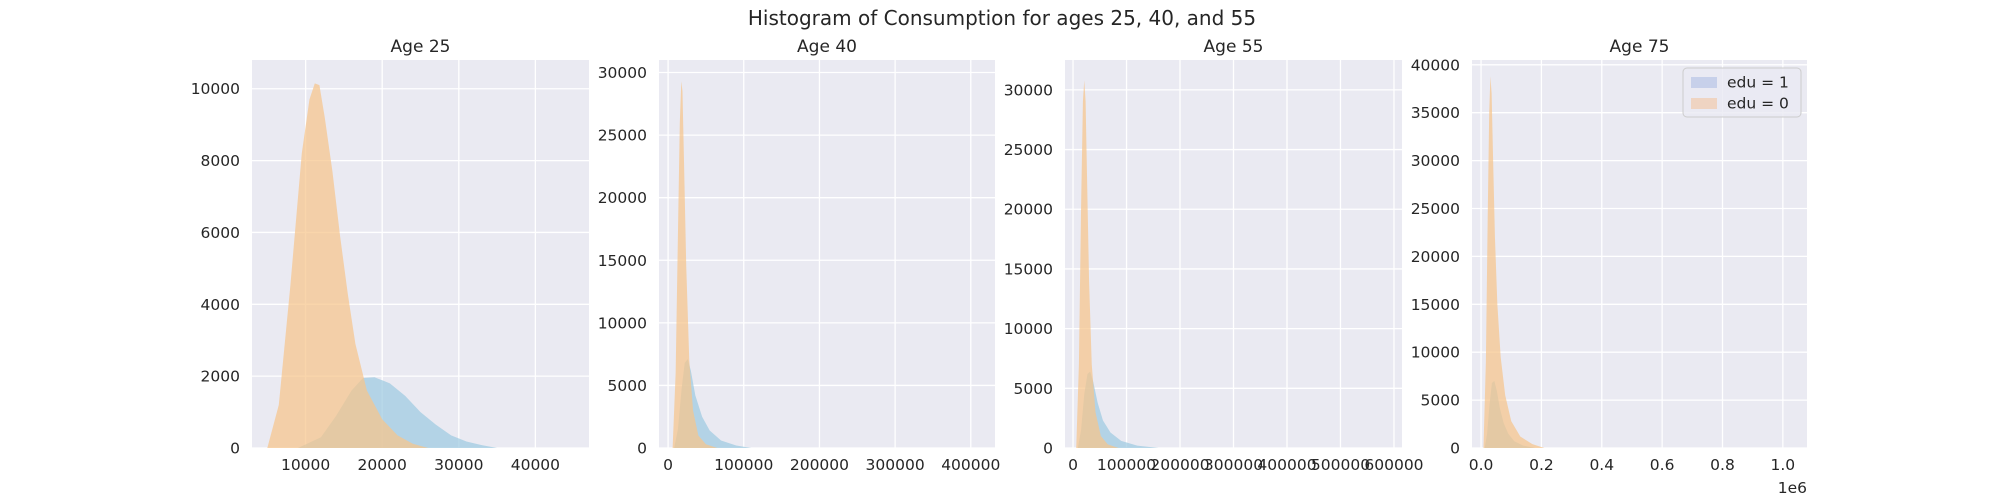 This screenshot has width=2000, height=500. I want to click on y-tick-label: 8000, so click(220, 161).